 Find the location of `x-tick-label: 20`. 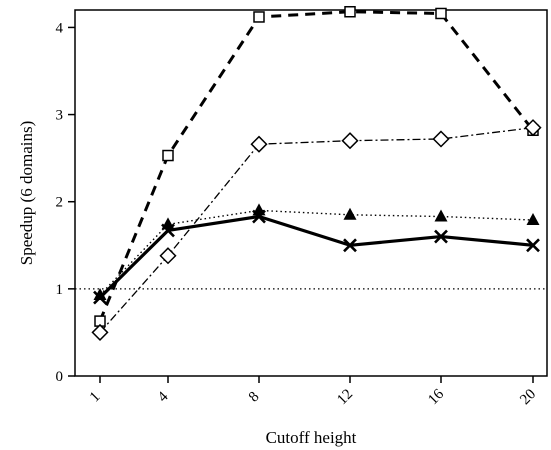

x-tick-label: 20 is located at coordinates (528, 397).